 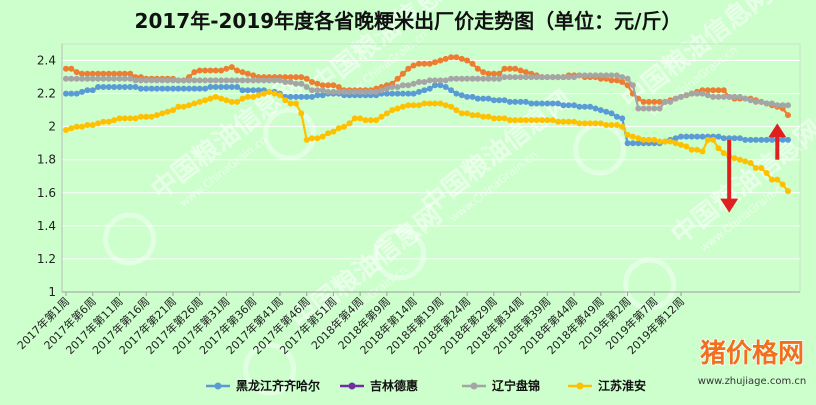 I want to click on site-logo-url: www.zhujiage.com.cn, so click(x=752, y=381).